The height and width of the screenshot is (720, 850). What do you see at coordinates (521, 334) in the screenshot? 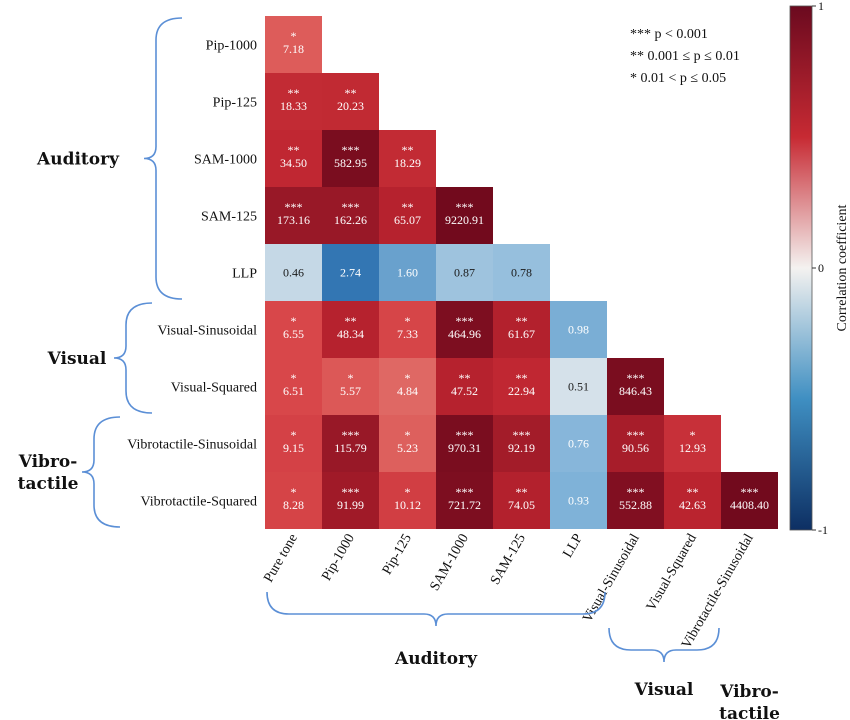
I see `cell-value-label: 61.67` at bounding box center [521, 334].